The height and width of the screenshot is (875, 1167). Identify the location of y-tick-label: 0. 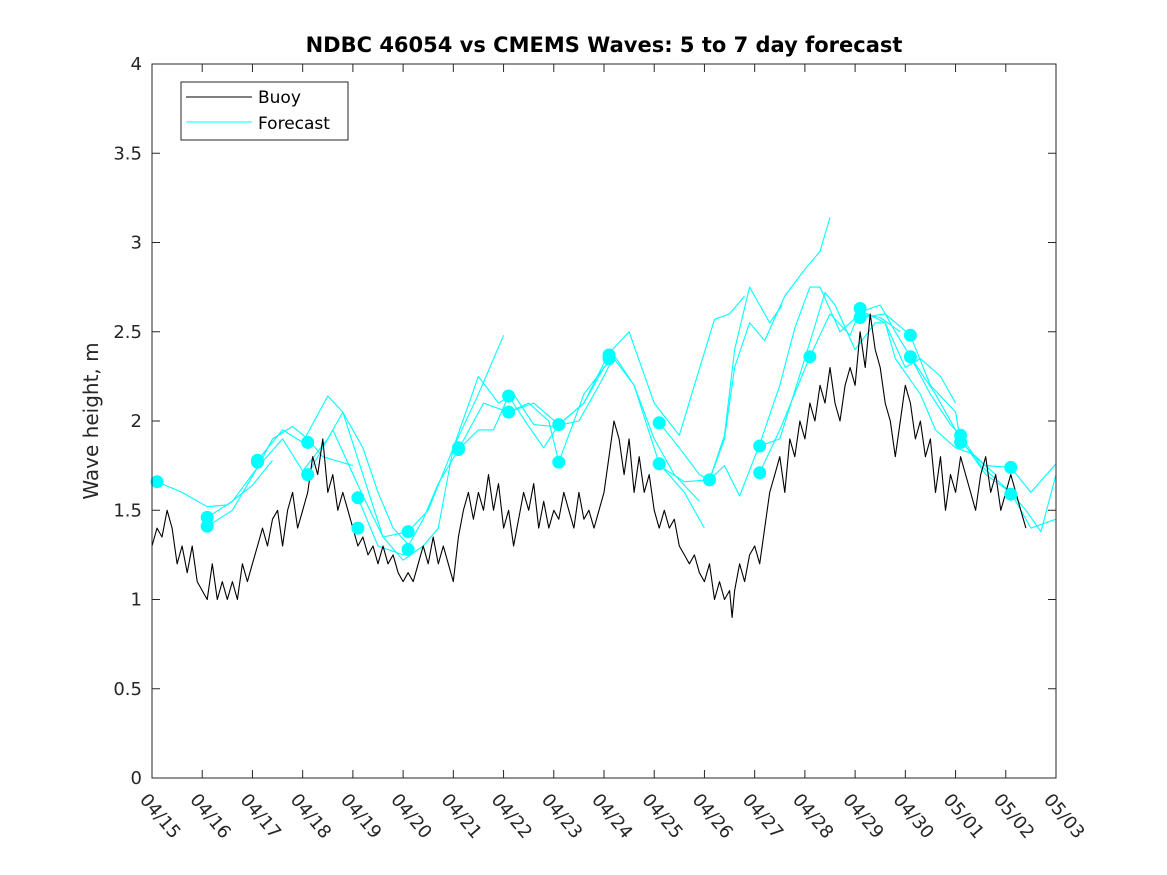
(136, 778).